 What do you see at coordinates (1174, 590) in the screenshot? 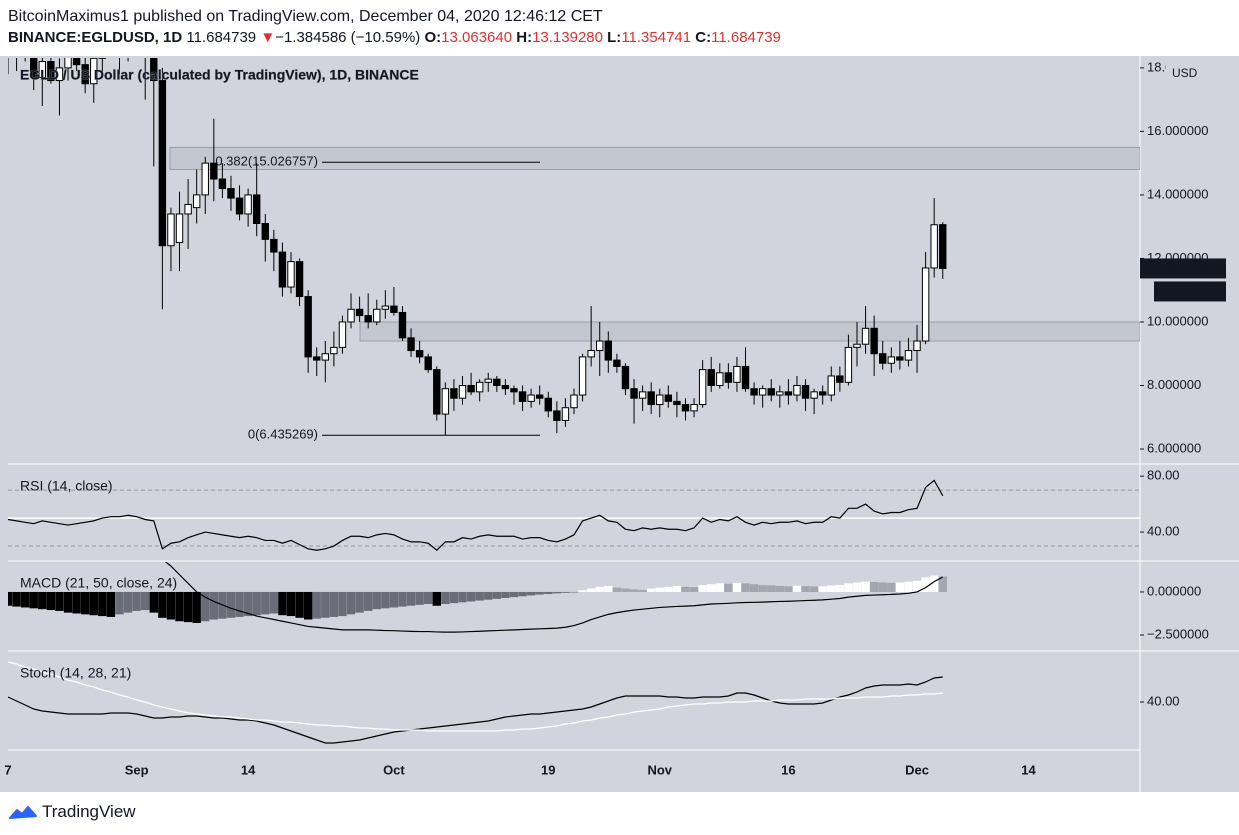
I see `y-tick-label: 0.000000` at bounding box center [1174, 590].